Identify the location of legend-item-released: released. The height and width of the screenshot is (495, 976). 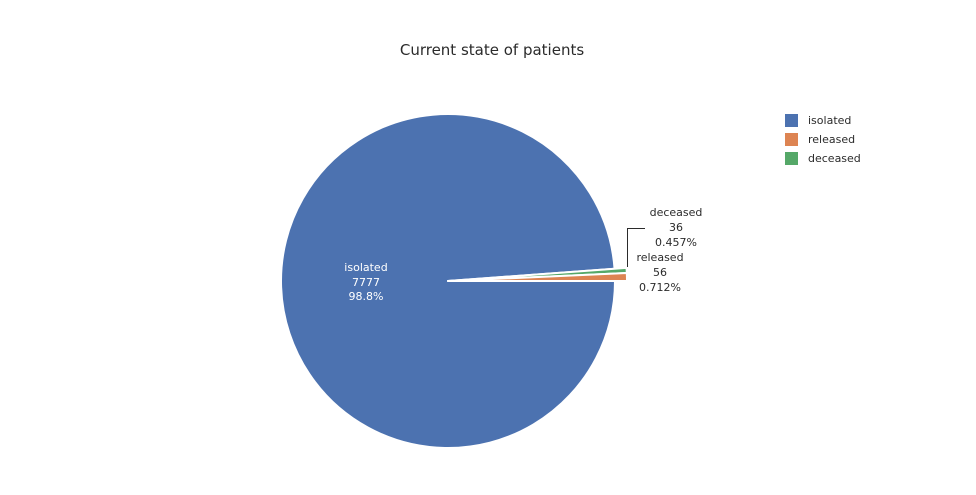
(823, 139).